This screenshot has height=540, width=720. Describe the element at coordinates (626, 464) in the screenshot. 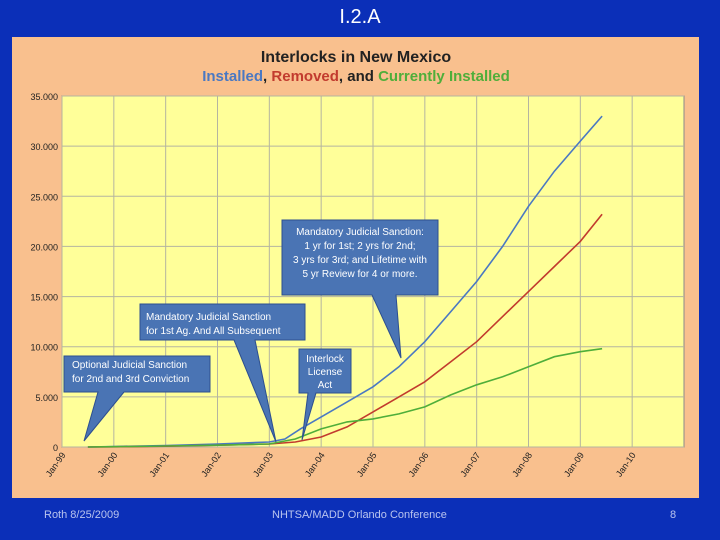

I see `x-tick-label: Jan-10` at that location.